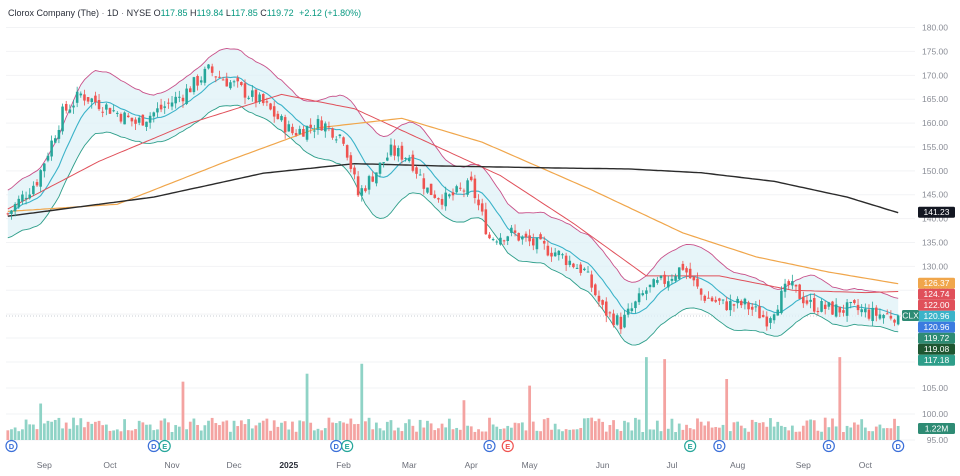 This screenshot has height=476, width=960. Describe the element at coordinates (54, 13) in the screenshot. I see `symbol-name: Clorox Company (The)` at that location.